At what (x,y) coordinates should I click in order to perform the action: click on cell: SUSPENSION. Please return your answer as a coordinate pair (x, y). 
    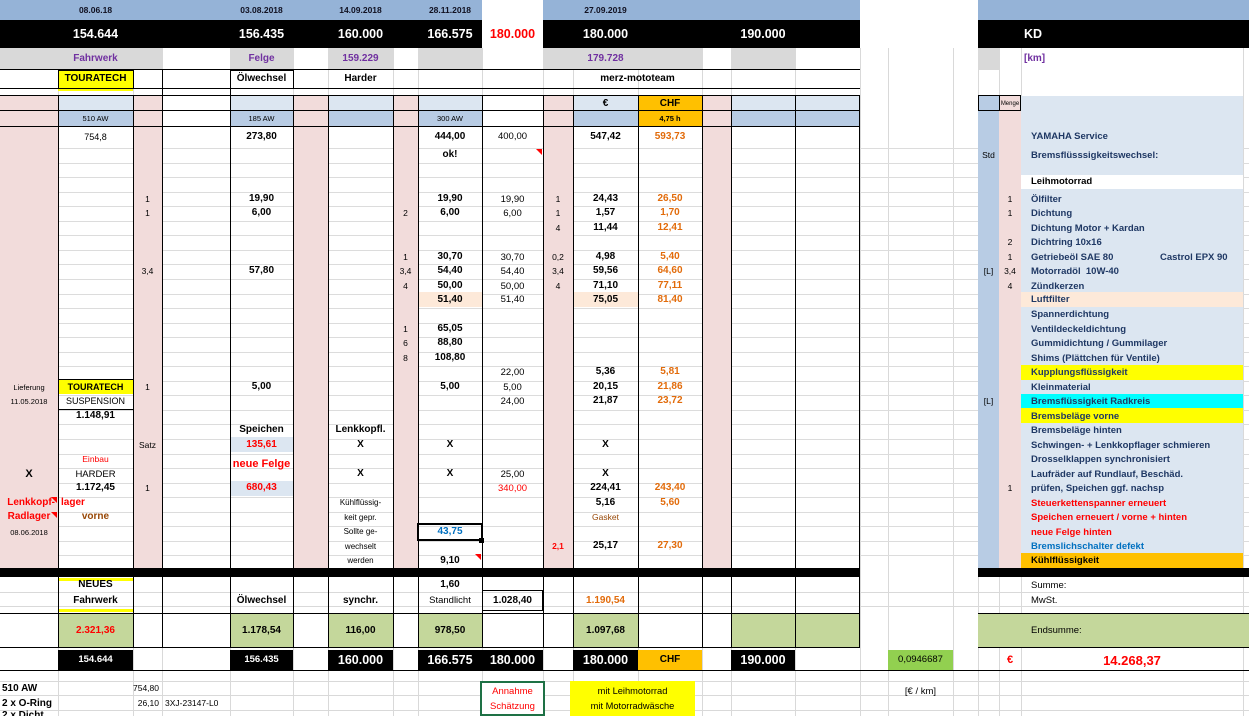
    Looking at the image, I should click on (95, 400).